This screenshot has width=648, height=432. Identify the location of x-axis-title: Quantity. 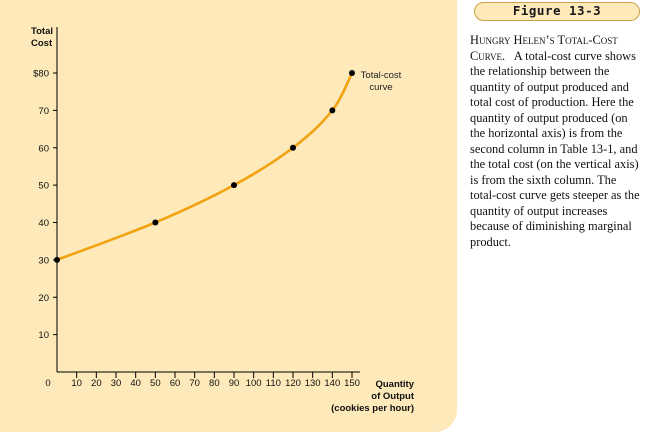
(394, 384).